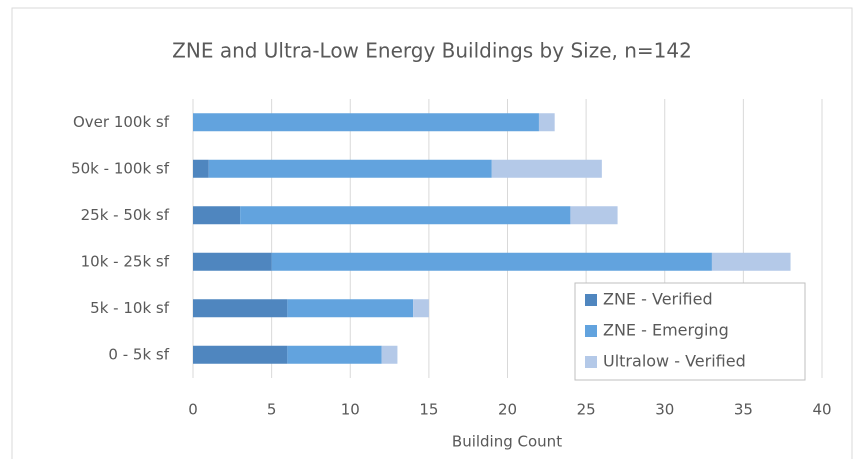  I want to click on x-axis-label: Building Count, so click(507, 442).